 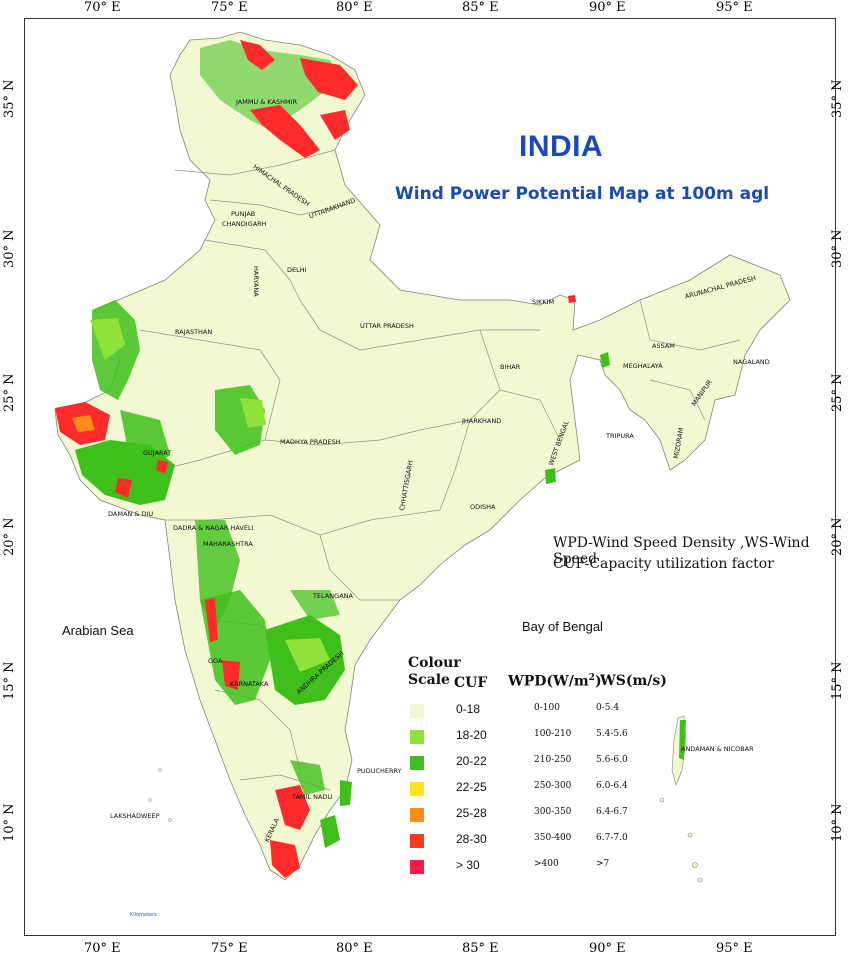 What do you see at coordinates (194, 332) in the screenshot?
I see `region-label: RAJASTHAN` at bounding box center [194, 332].